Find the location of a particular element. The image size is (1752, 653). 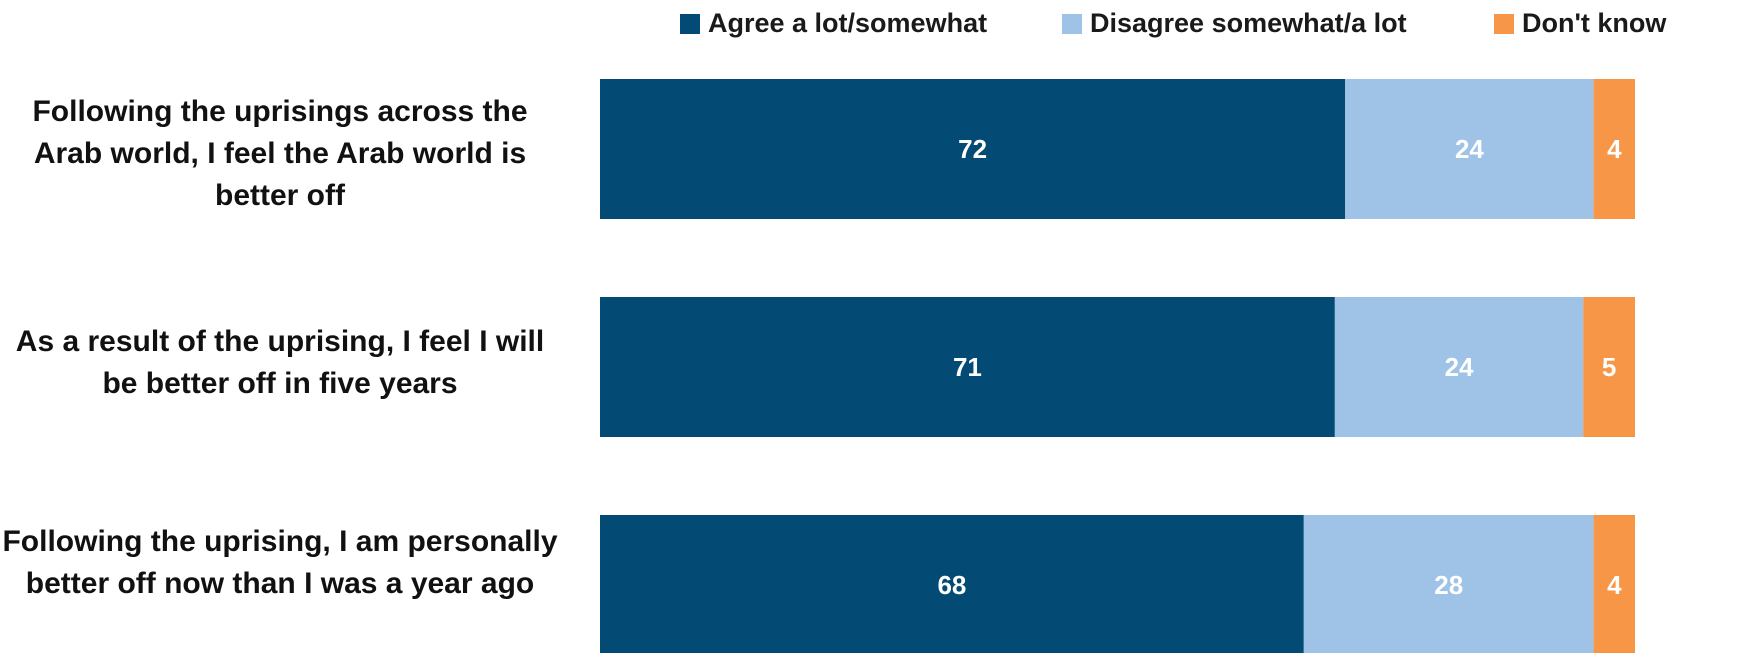

data-label-agree-row-1: 72 is located at coordinates (972, 149).